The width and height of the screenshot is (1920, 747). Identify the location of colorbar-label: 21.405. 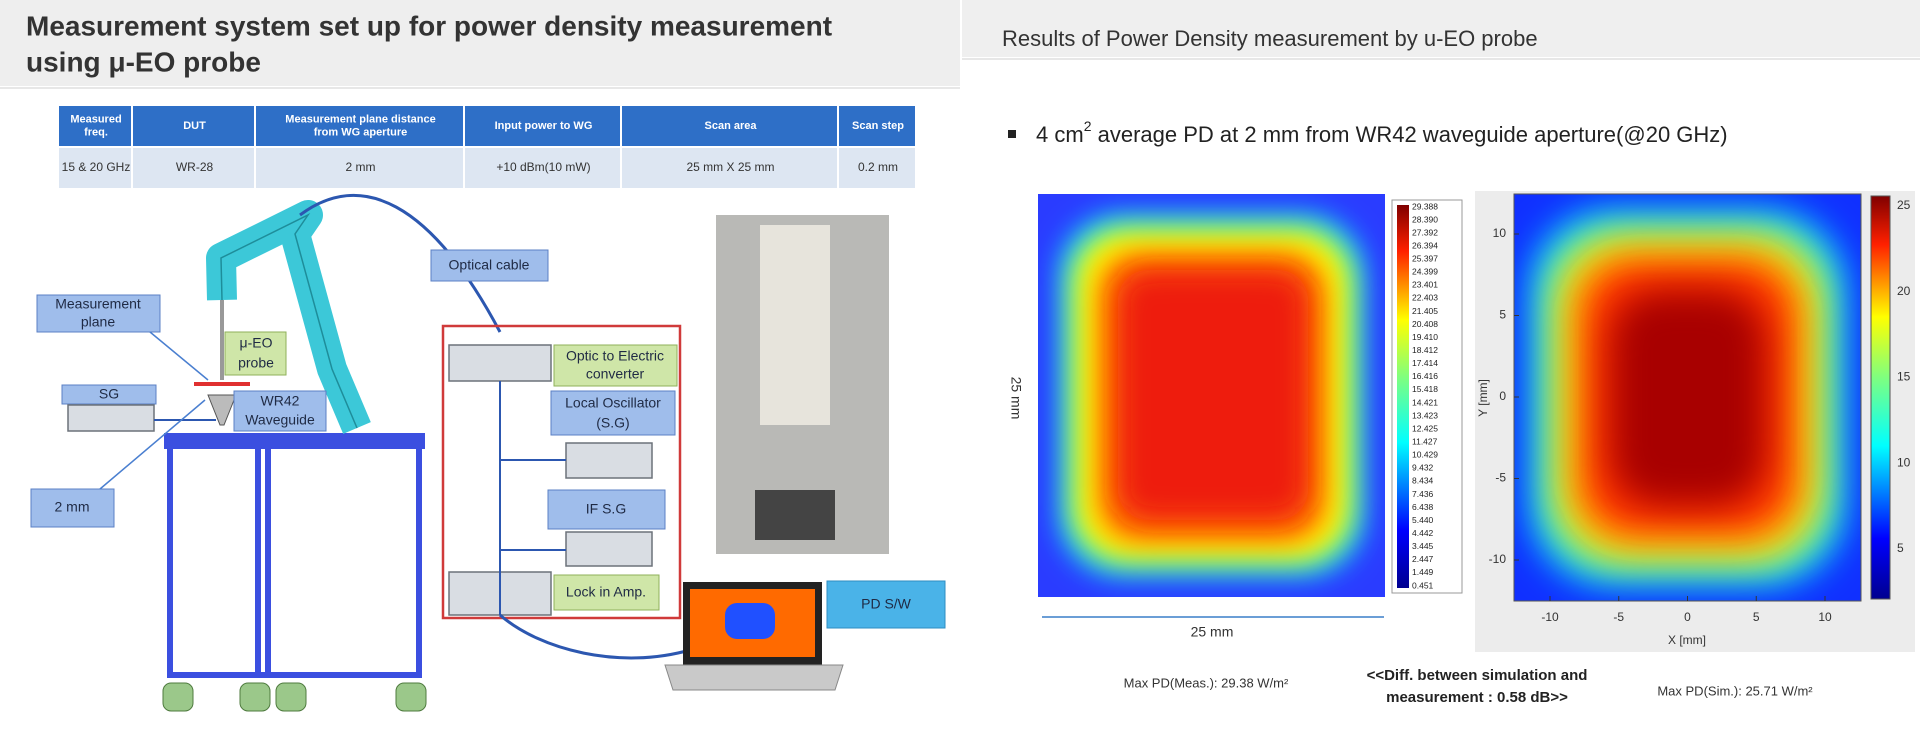
(1425, 311).